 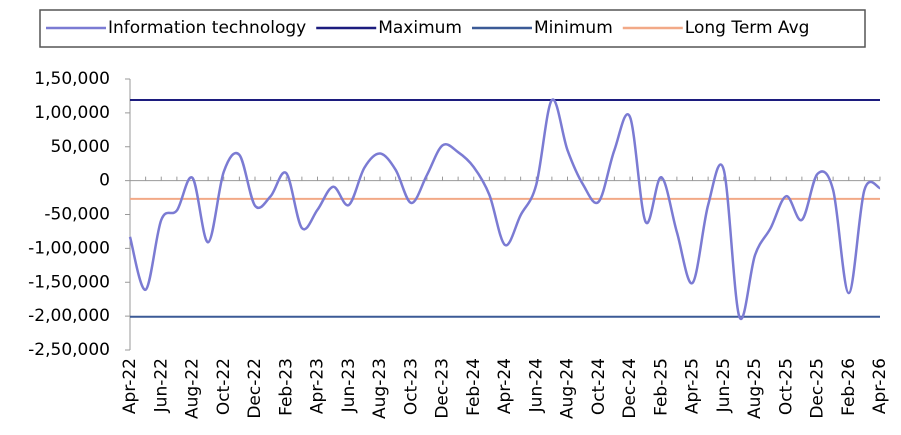 What do you see at coordinates (69, 282) in the screenshot?
I see `y-tick-label: -1,50,000` at bounding box center [69, 282].